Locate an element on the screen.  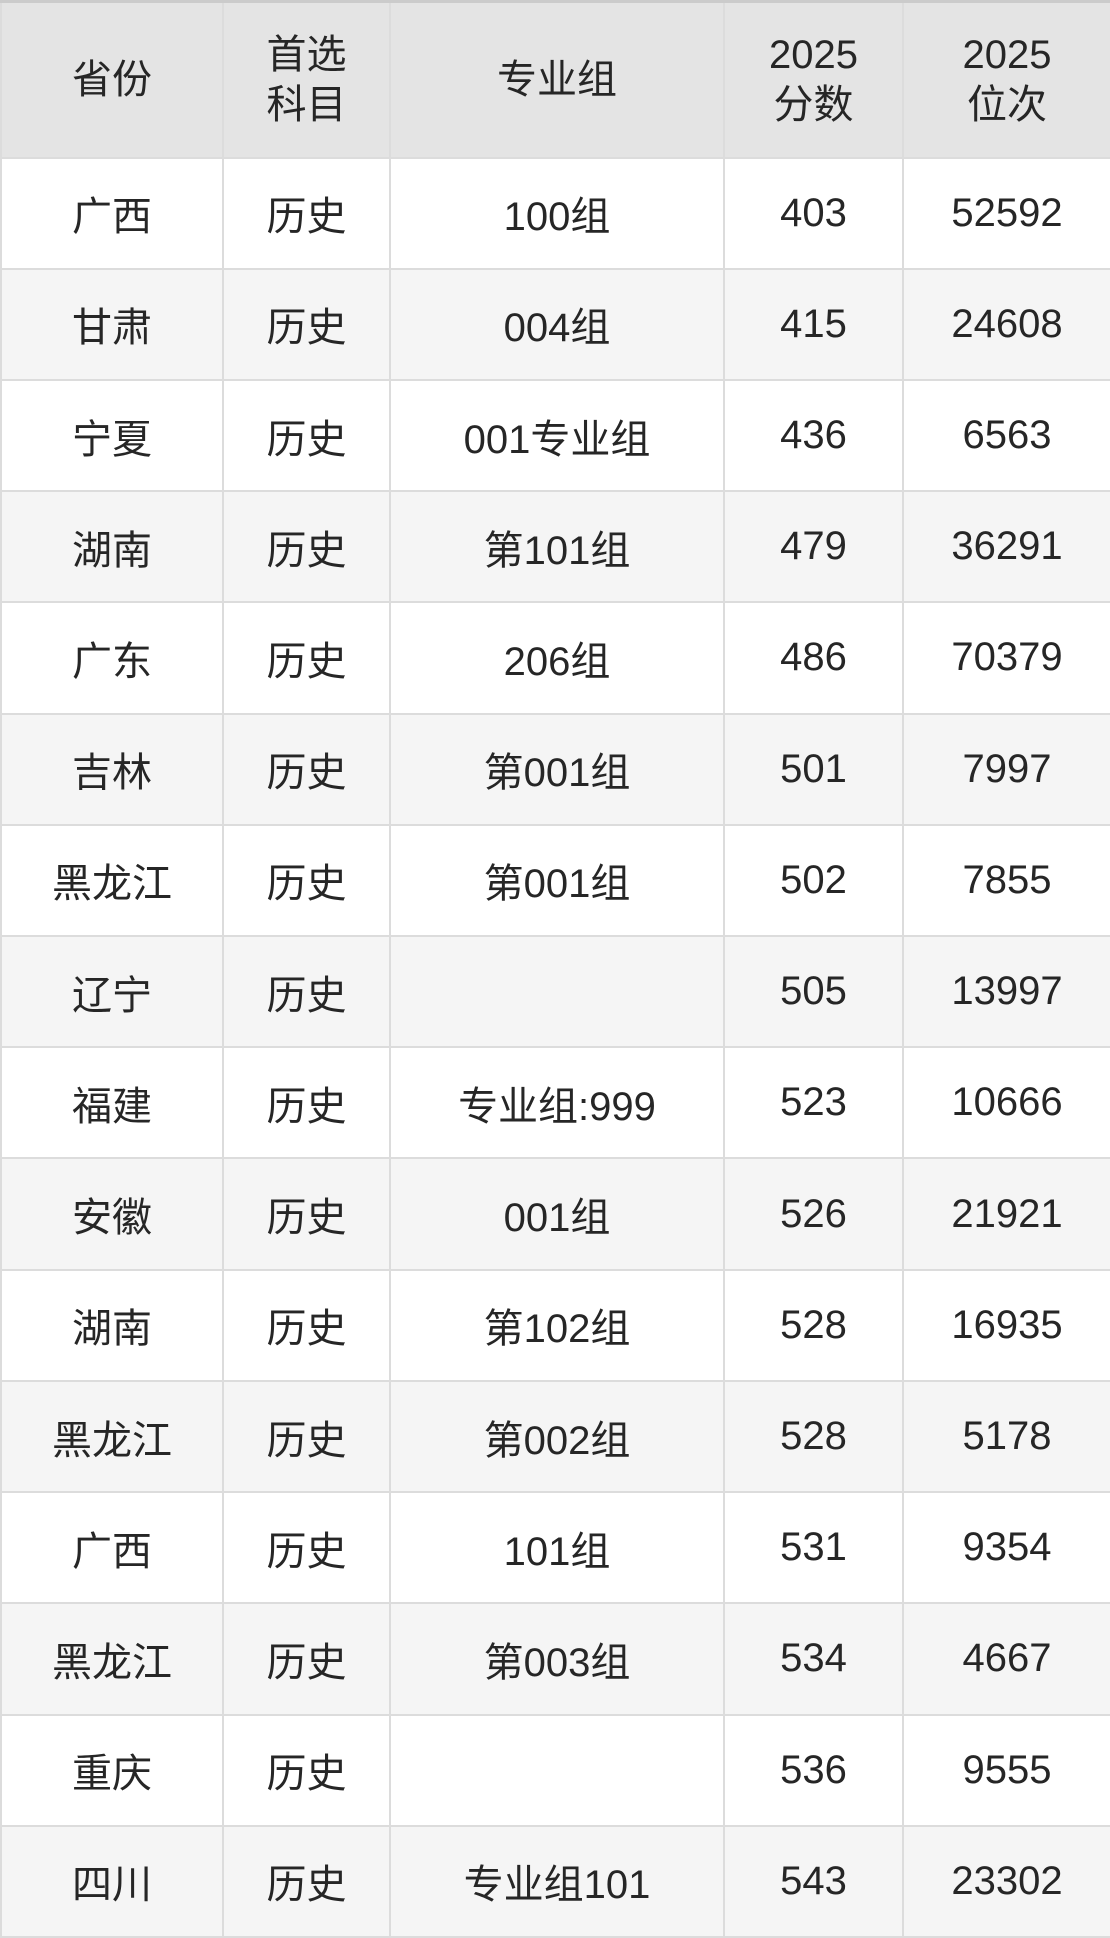
table-row: 重庆 历史 536 9555 is located at coordinates (555, 1770).